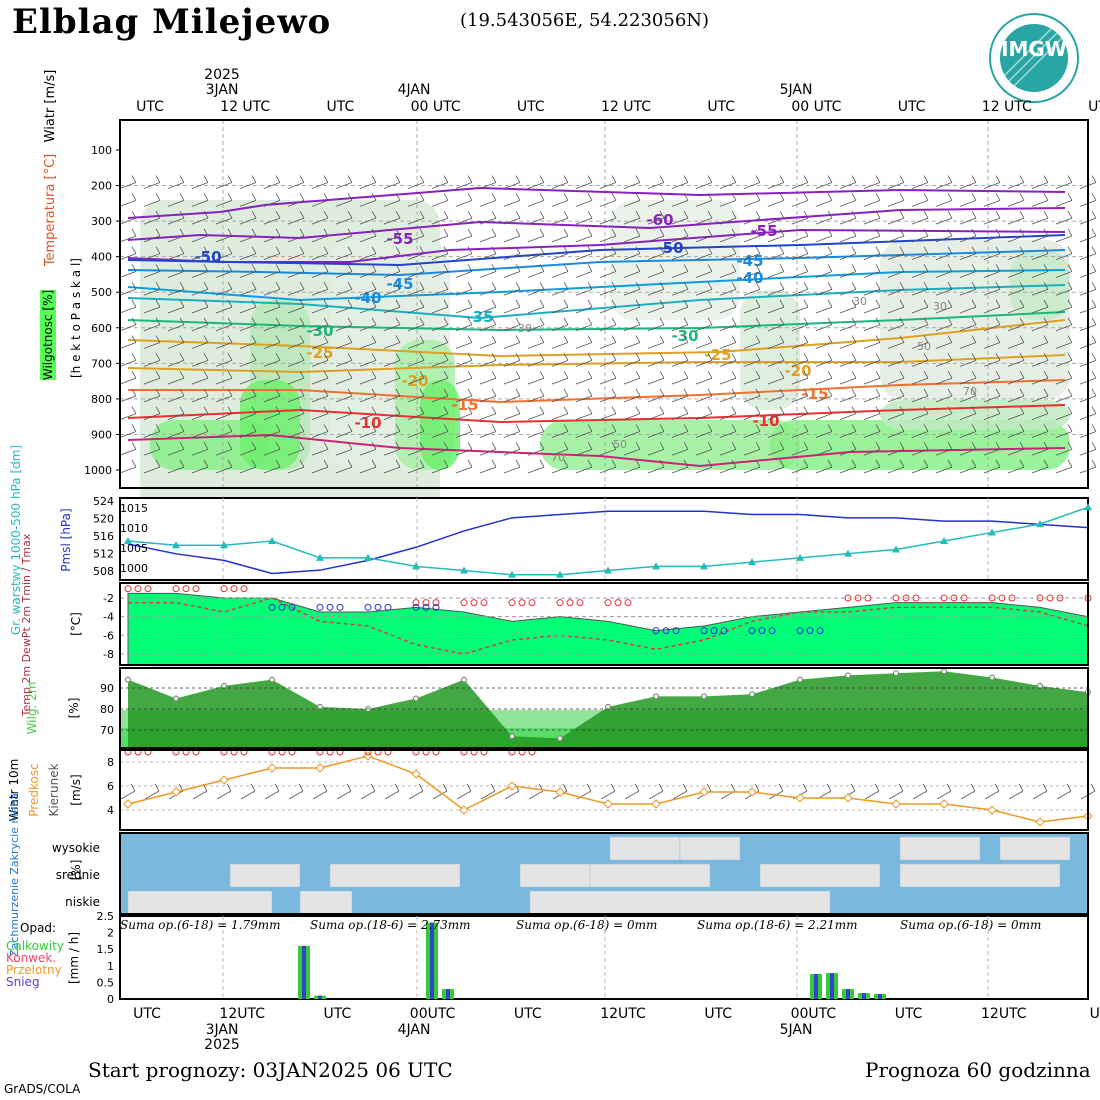 Image resolution: width=1100 pixels, height=1100 pixels. Describe the element at coordinates (78, 875) in the screenshot. I see `cloud-level-label: srednie` at that location.